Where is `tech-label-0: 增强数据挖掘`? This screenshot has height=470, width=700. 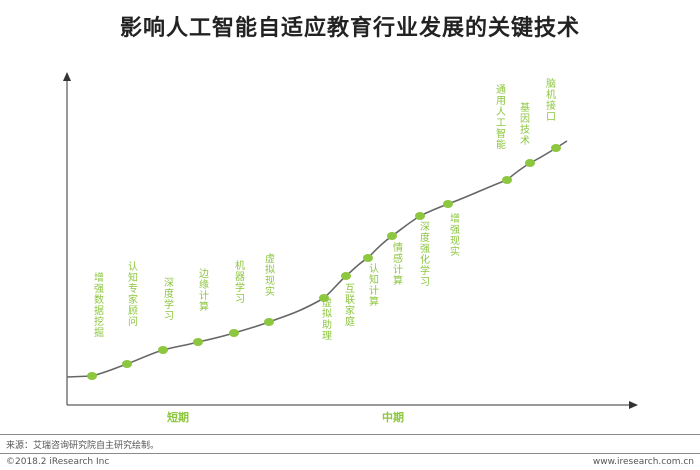 tech-label-0: 增强数据挖掘 is located at coordinates (99, 305).